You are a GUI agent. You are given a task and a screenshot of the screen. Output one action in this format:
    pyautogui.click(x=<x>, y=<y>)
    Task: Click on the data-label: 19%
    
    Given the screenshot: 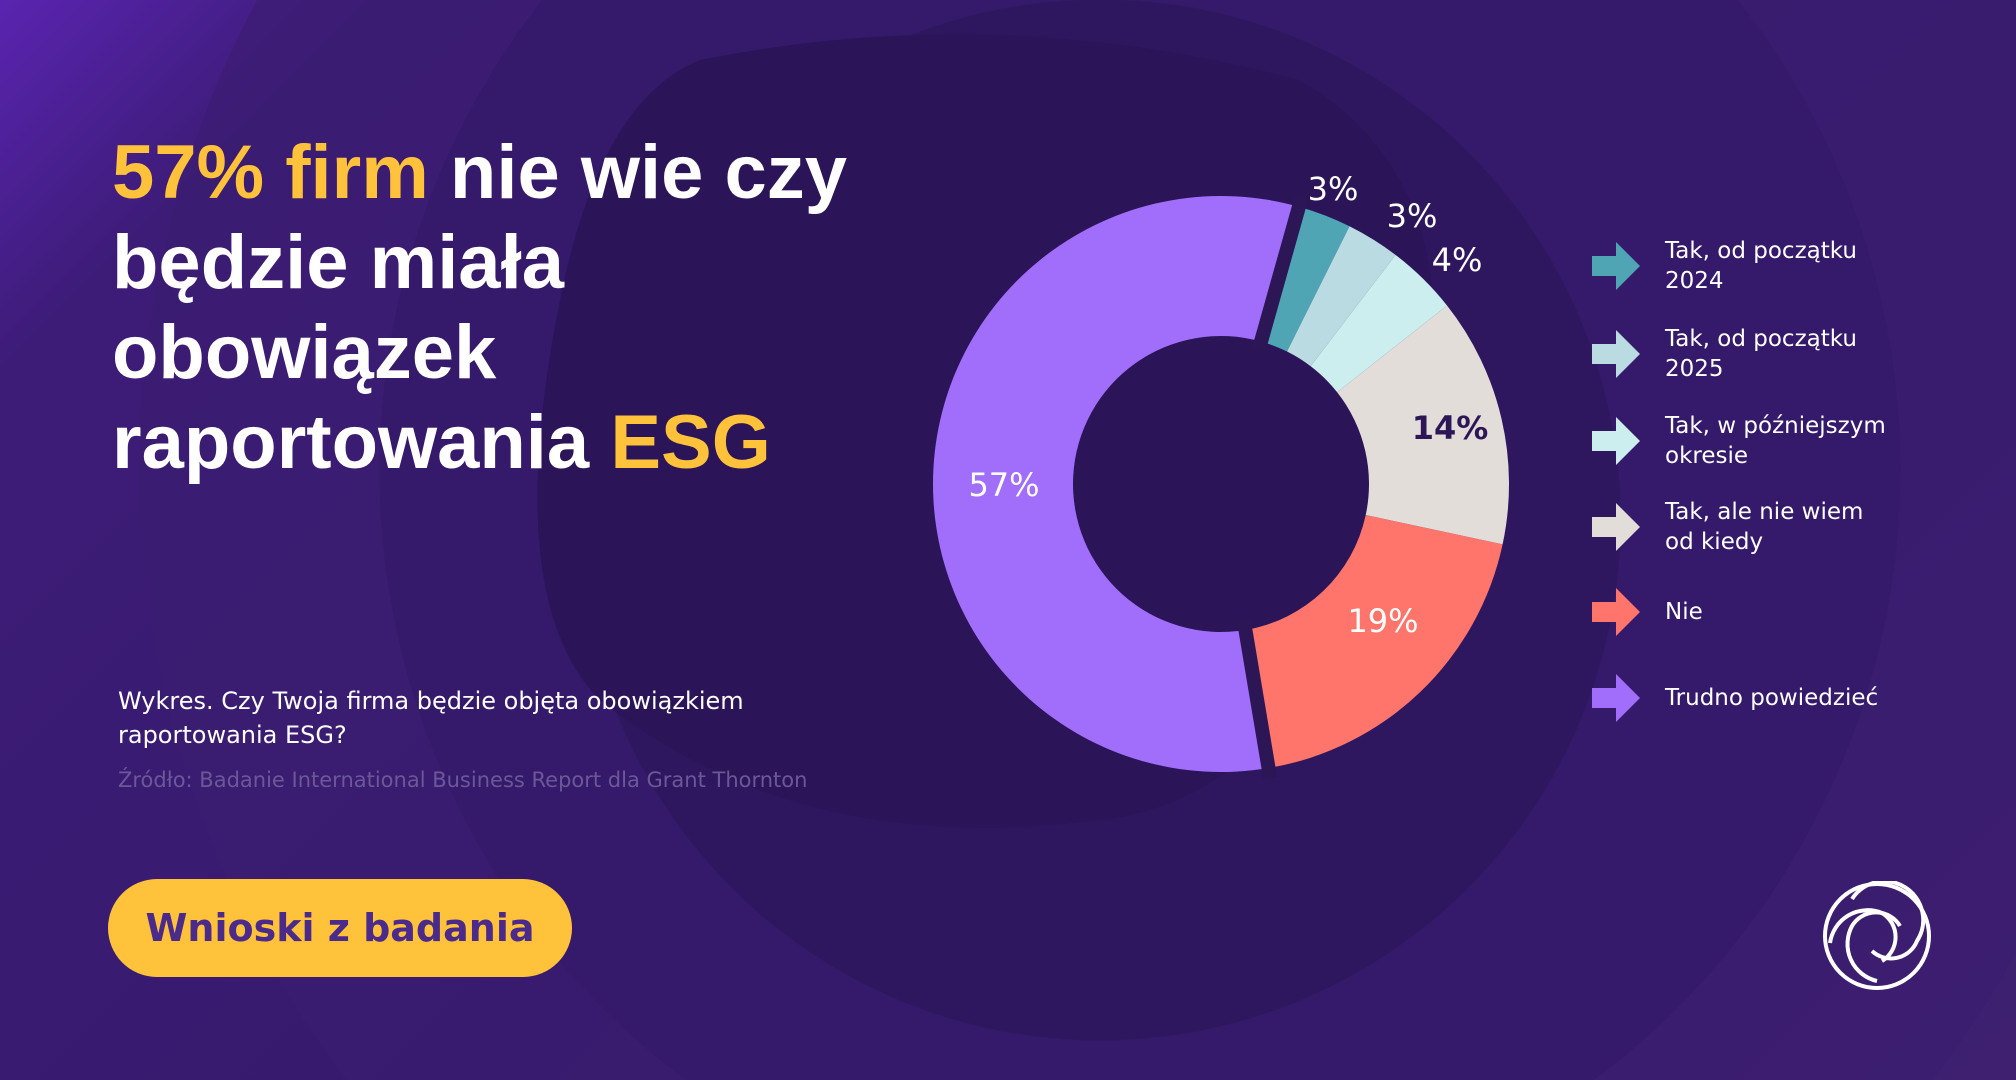 What is the action you would take?
    pyautogui.click(x=1382, y=621)
    